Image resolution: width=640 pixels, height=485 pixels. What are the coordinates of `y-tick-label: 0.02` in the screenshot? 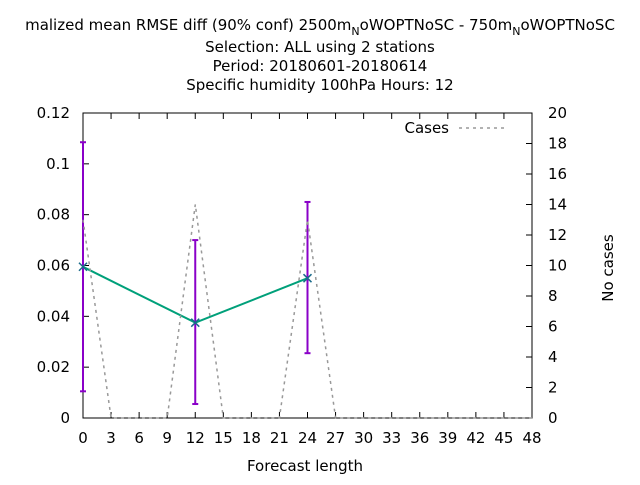 It's located at (53, 367).